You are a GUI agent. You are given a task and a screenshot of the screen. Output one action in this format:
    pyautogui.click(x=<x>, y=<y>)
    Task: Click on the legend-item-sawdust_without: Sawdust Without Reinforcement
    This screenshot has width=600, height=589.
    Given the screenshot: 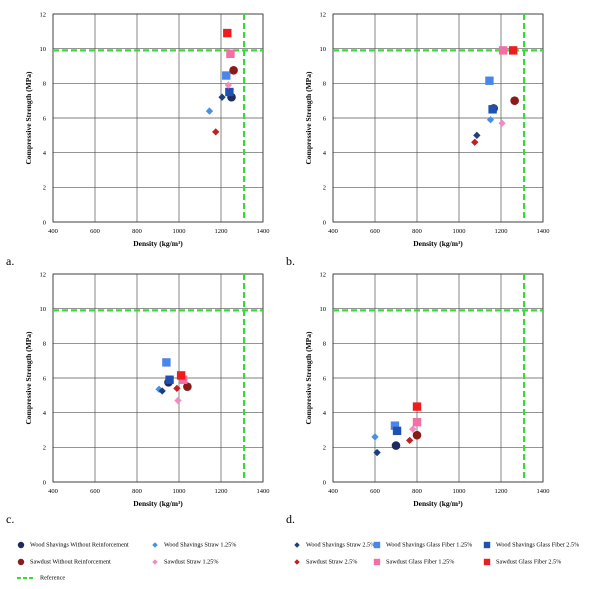 What is the action you would take?
    pyautogui.click(x=63, y=562)
    